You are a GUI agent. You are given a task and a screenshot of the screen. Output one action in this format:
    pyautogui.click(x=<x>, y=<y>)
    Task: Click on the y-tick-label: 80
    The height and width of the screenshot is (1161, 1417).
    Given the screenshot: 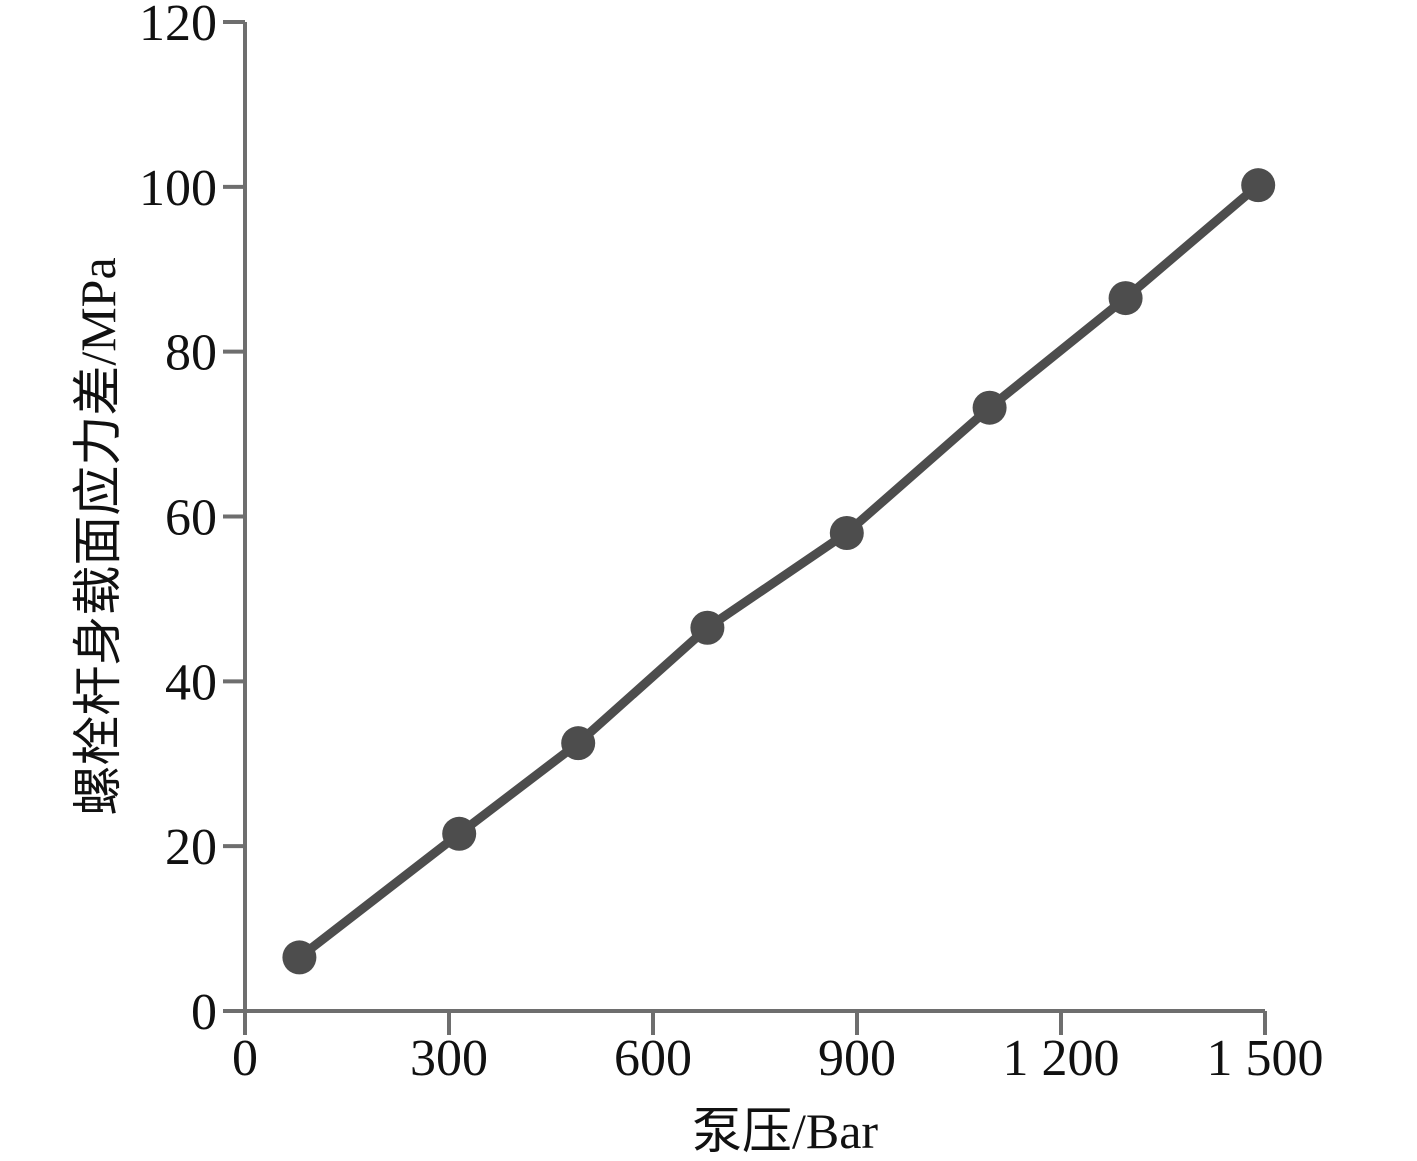 What is the action you would take?
    pyautogui.click(x=191, y=353)
    